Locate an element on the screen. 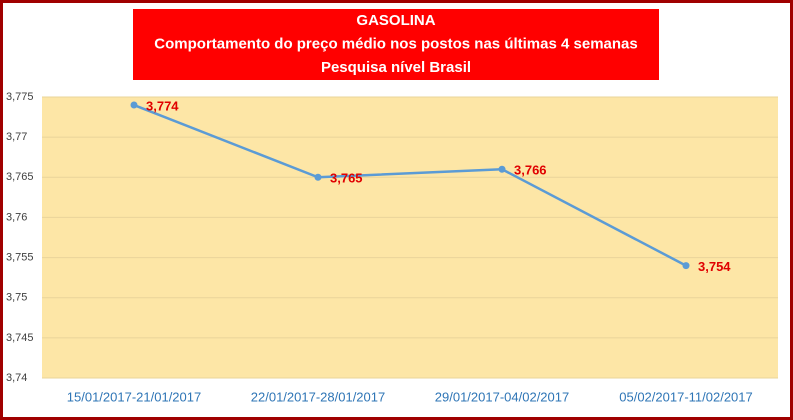  y-tick-label: 3,77 is located at coordinates (16, 137).